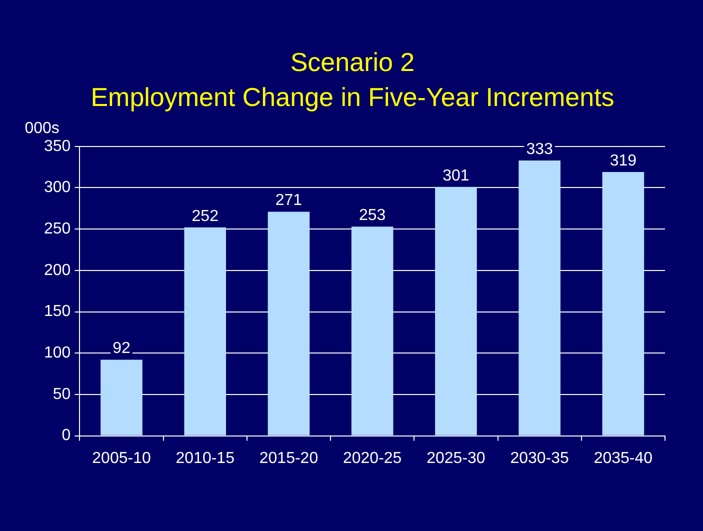 This screenshot has width=703, height=531. I want to click on x-tick-label: 2015-20, so click(288, 458).